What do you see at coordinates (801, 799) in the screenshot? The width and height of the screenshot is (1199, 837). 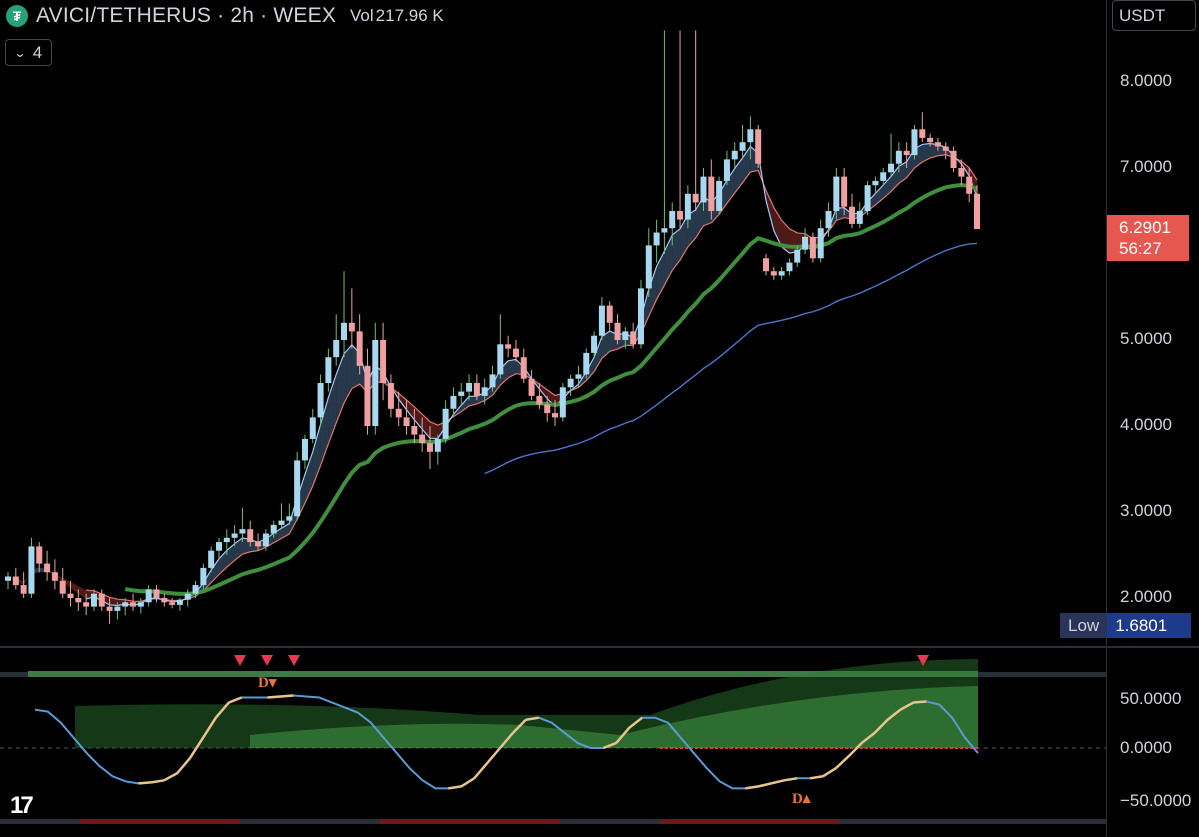 I see `divergence-label: D▴` at bounding box center [801, 799].